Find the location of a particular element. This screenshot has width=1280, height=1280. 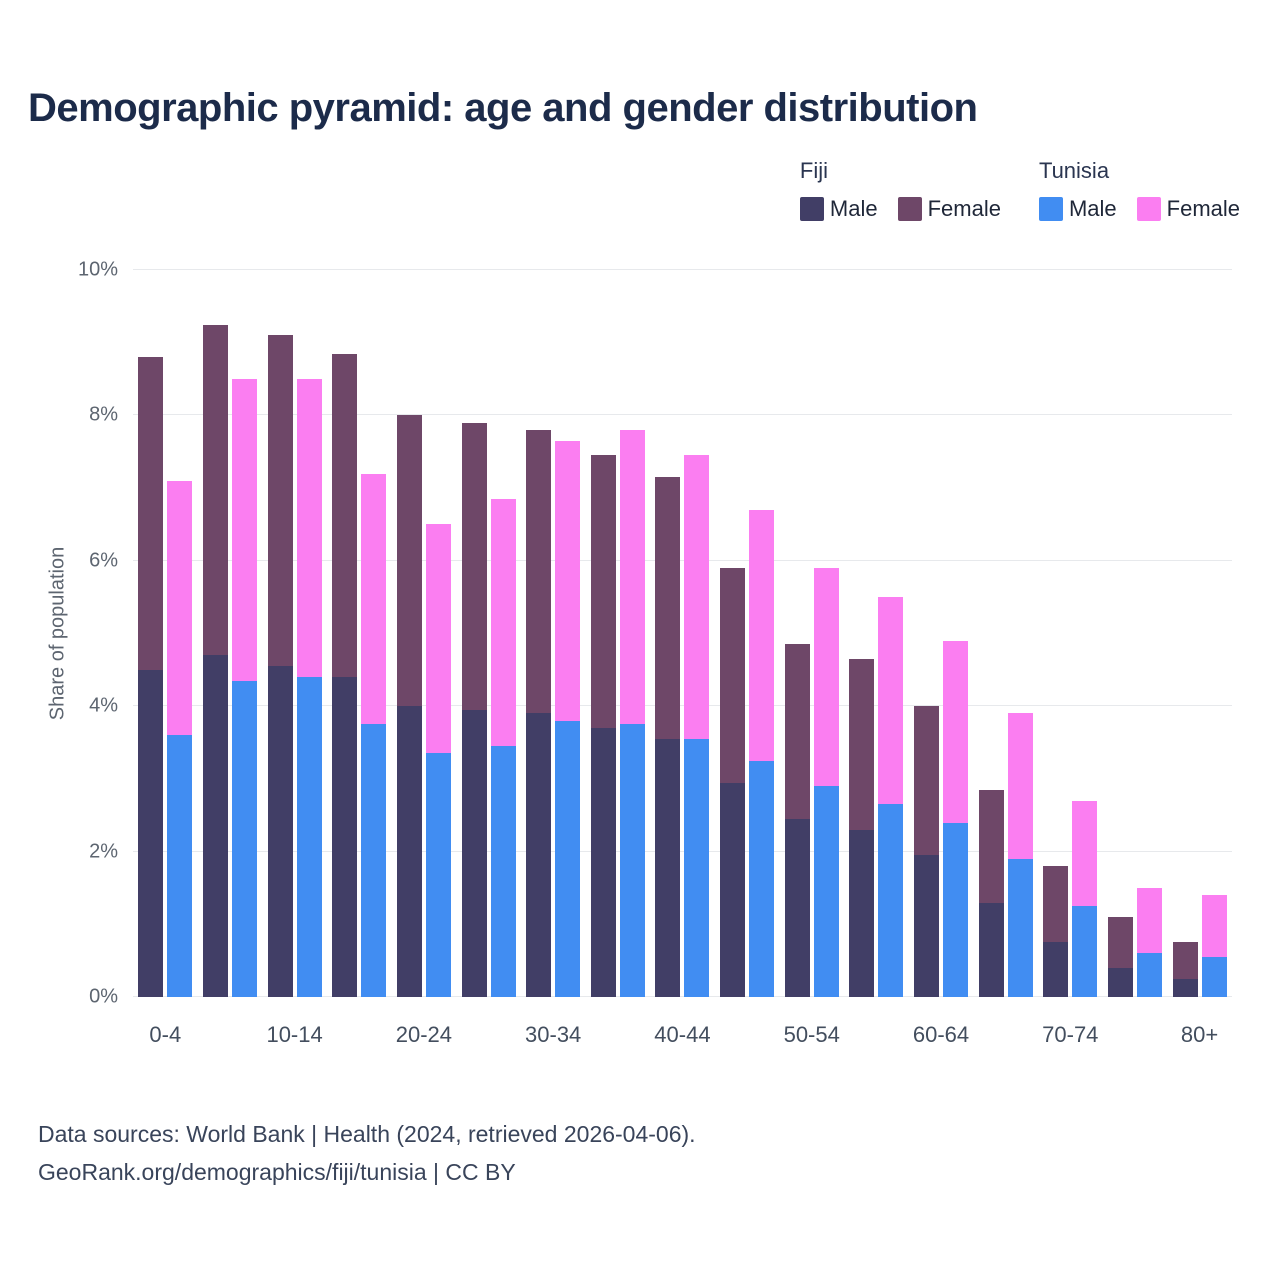

legend-entry-fiji-male: Male is located at coordinates (838, 209).